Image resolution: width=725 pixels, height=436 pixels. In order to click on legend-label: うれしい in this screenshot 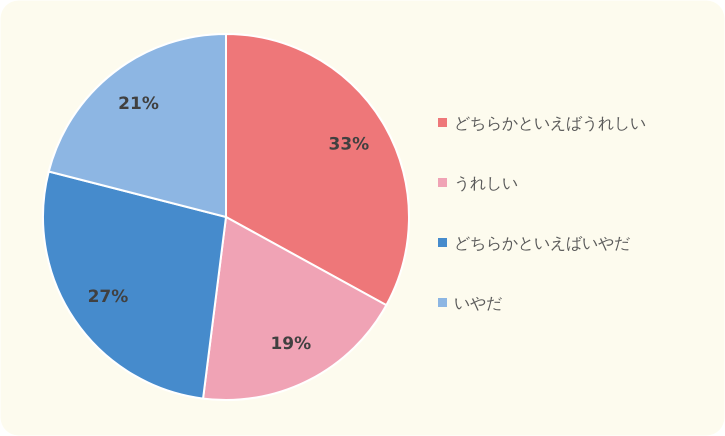, I will do `click(486, 183)`.